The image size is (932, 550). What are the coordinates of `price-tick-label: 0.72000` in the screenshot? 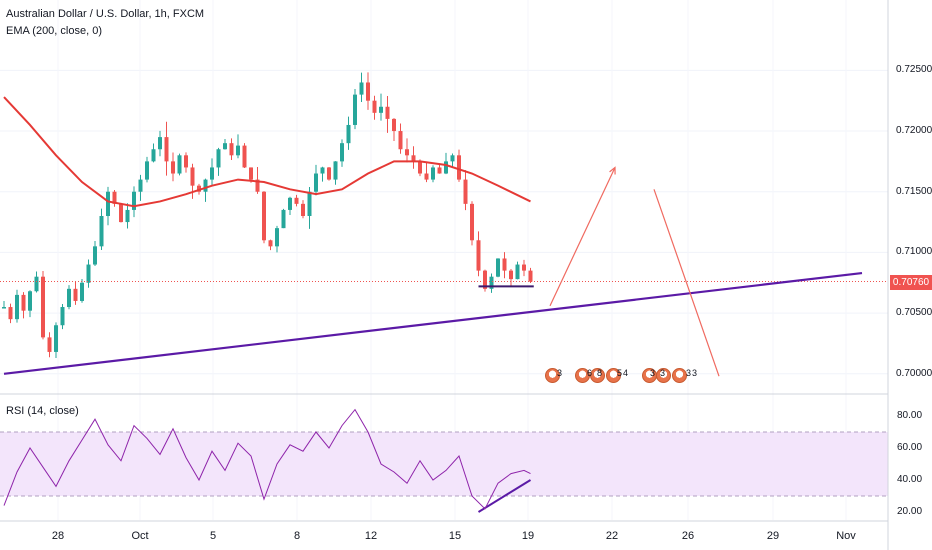 It's located at (914, 131).